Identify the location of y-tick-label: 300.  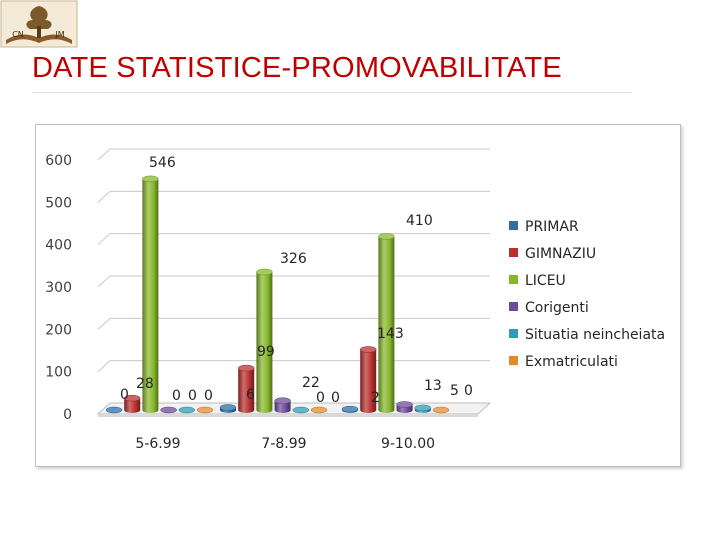
(58, 288).